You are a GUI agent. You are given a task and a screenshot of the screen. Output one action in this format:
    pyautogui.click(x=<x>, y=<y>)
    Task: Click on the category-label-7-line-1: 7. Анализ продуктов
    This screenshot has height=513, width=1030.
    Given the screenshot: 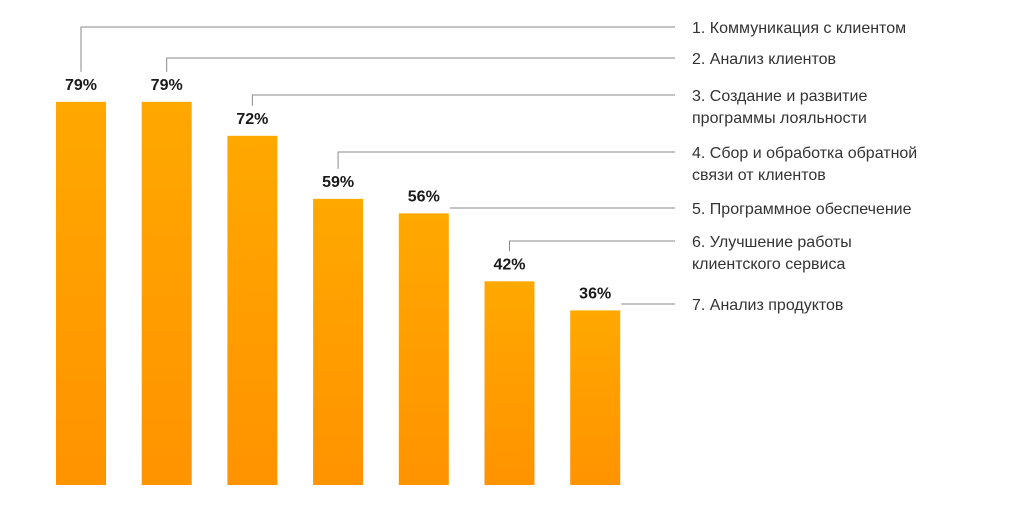 What is the action you would take?
    pyautogui.click(x=767, y=305)
    